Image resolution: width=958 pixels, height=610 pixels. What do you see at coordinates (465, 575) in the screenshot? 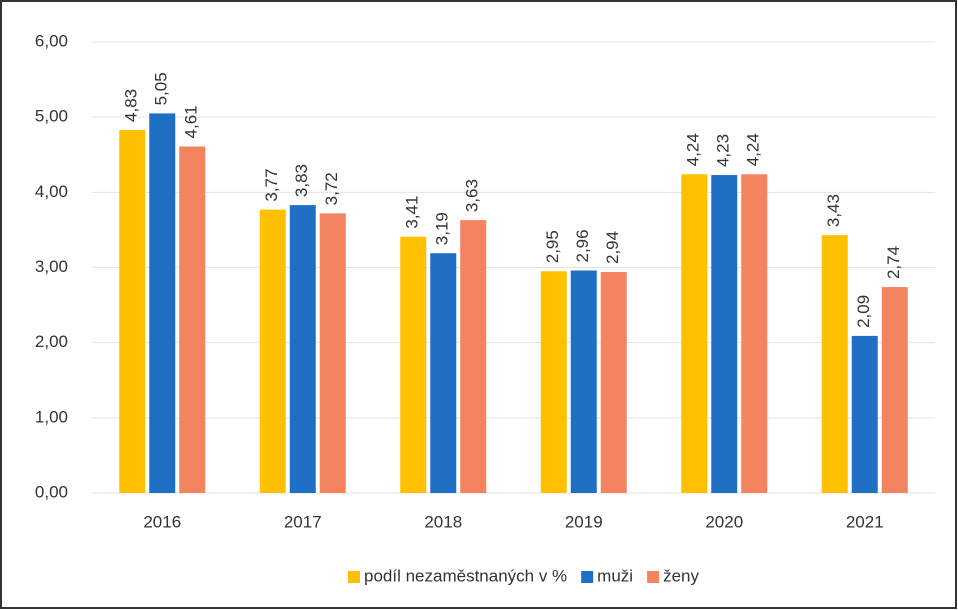
I see `legend-label: podíl nezaměstnaných v %` at bounding box center [465, 575].